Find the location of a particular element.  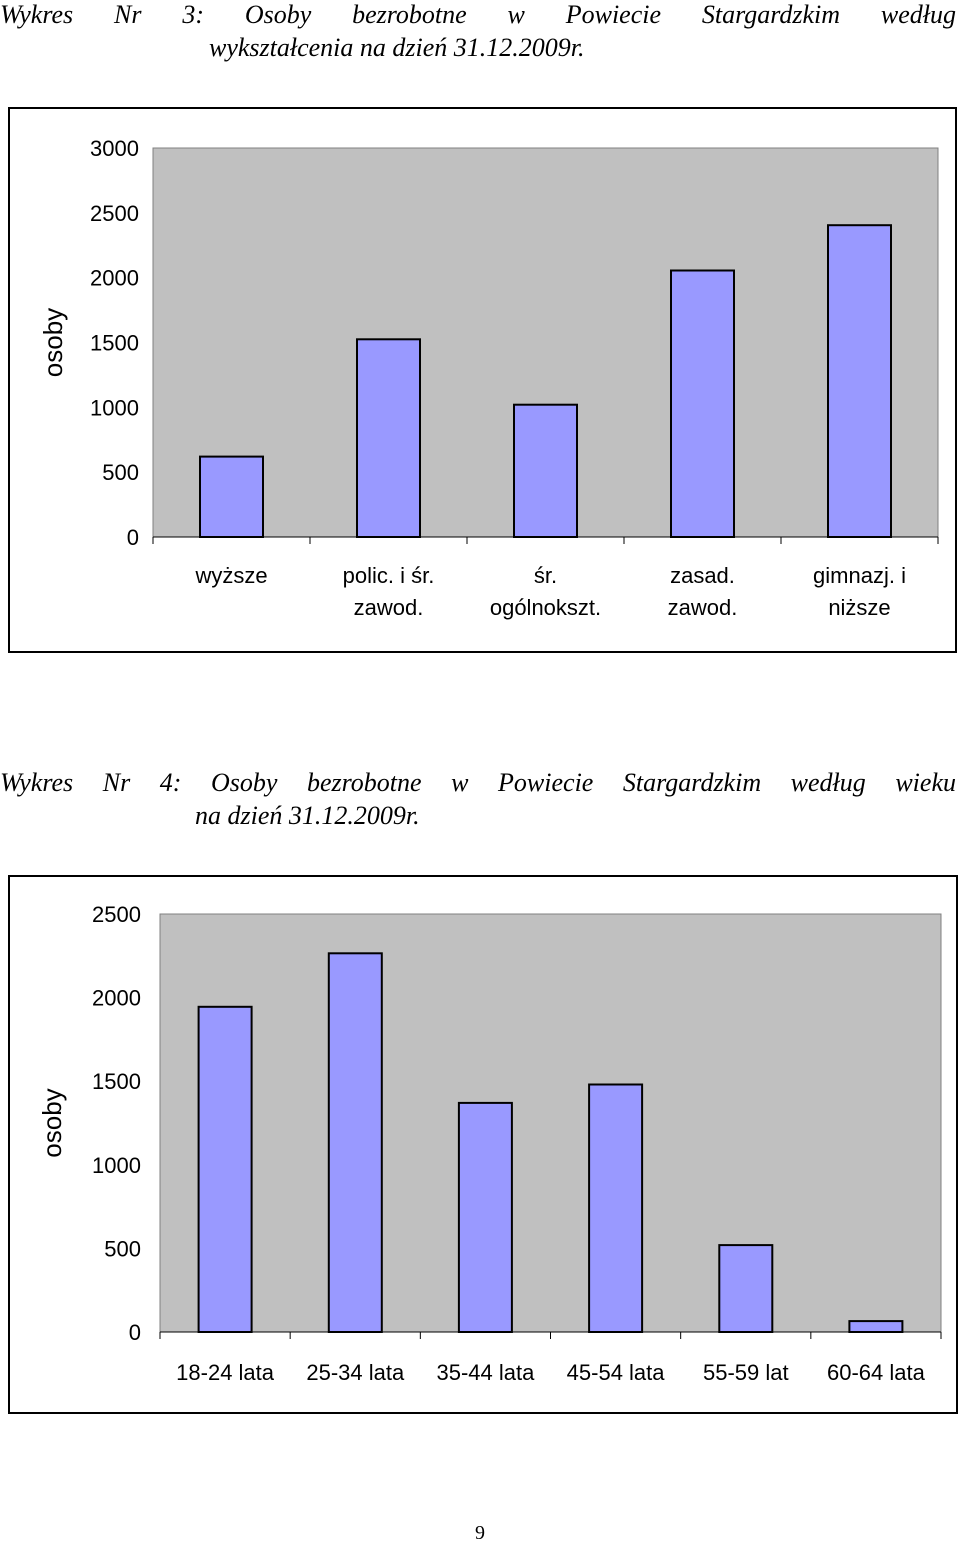

x-tick-label: zasad. is located at coordinates (702, 575).